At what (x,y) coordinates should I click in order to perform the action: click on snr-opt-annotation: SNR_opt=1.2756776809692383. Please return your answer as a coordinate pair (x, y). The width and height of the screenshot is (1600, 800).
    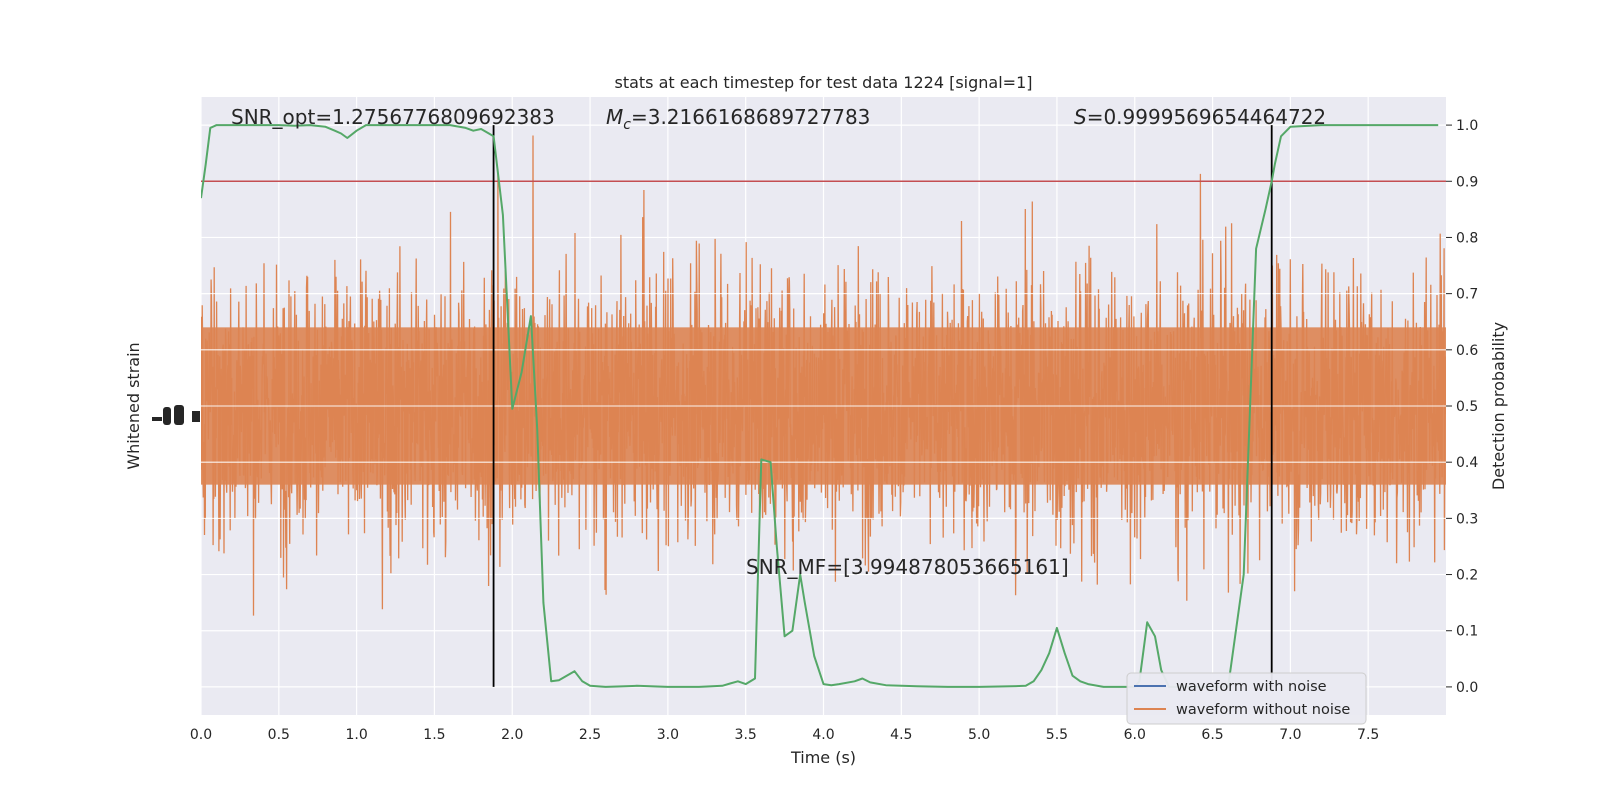
    Looking at the image, I should click on (393, 117).